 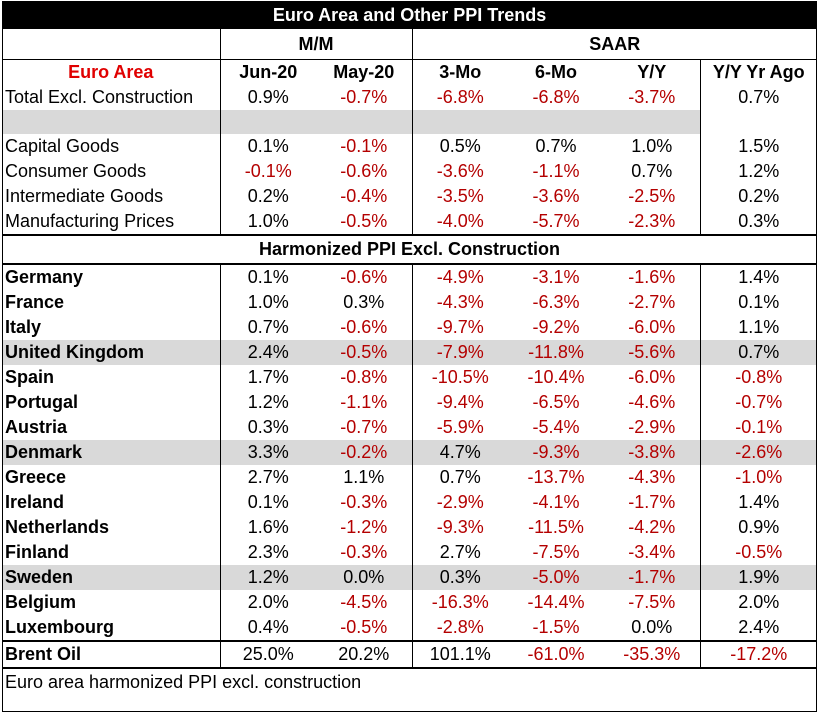 What do you see at coordinates (364, 146) in the screenshot?
I see `cell-may-20: -0.1%` at bounding box center [364, 146].